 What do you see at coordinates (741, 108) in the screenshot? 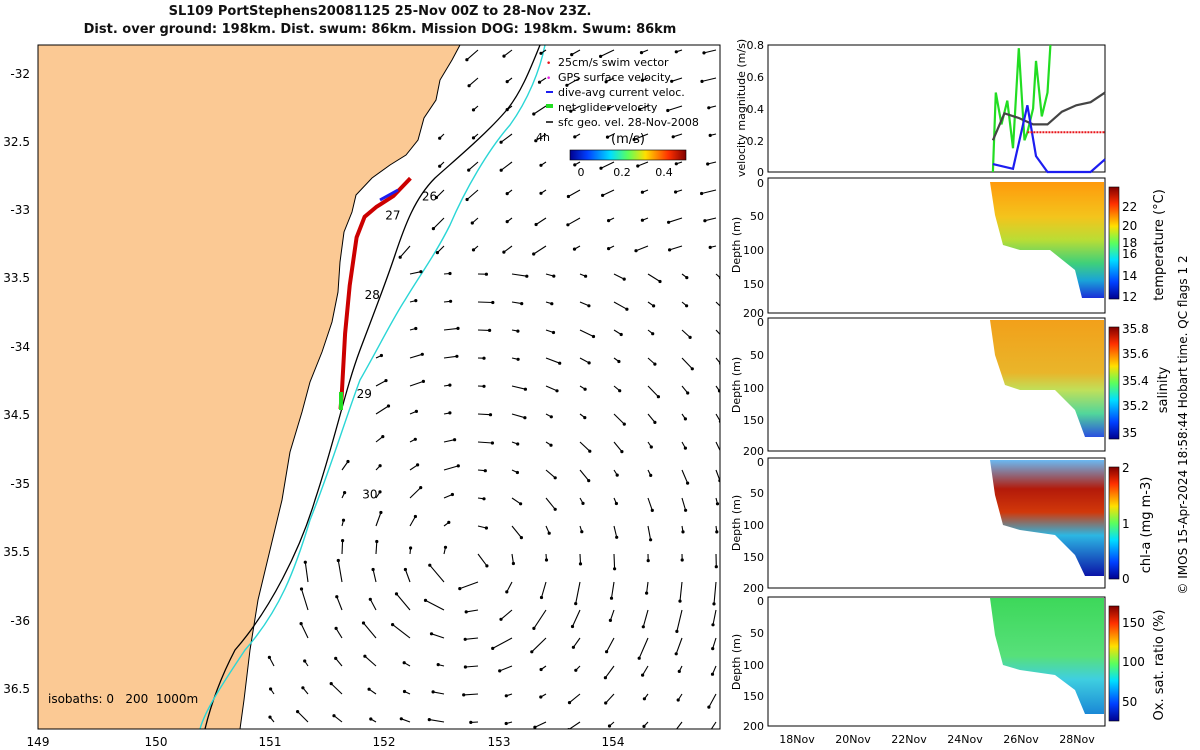
I see `velocity-ylabel: velocity magnitude (m/s)` at bounding box center [741, 108].